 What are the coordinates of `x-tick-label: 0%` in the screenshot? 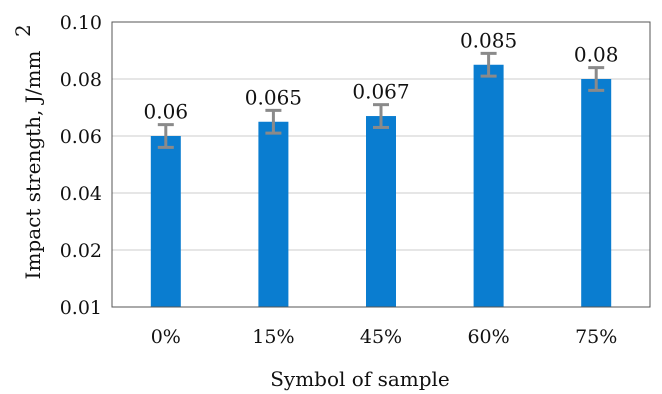 It's located at (166, 337).